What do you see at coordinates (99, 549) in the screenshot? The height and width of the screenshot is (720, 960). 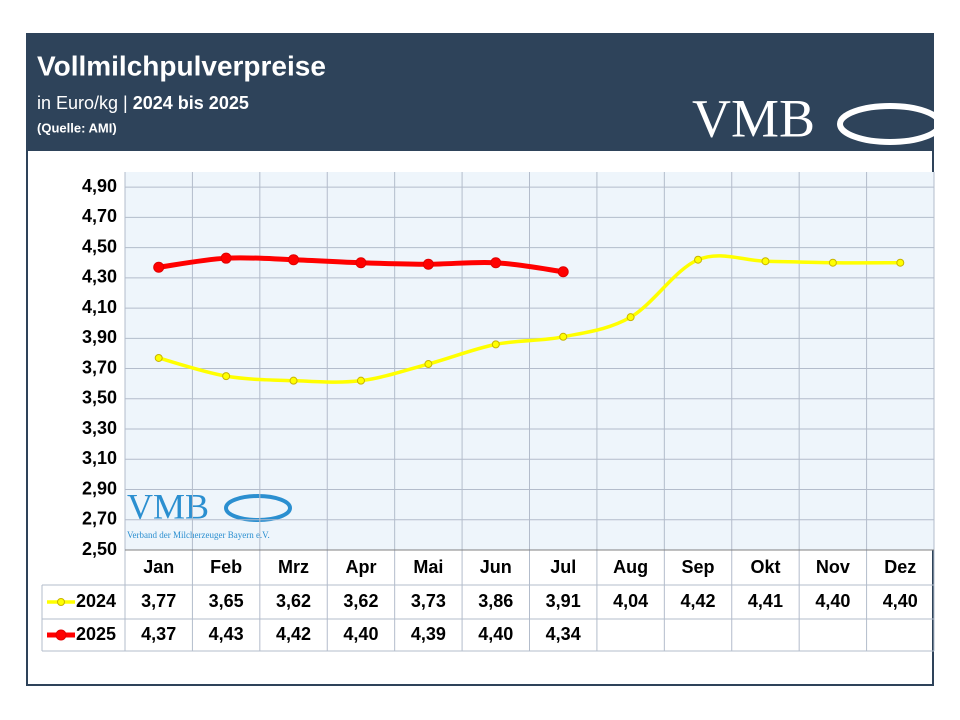 I see `y-tick-label: 2,50` at bounding box center [99, 549].